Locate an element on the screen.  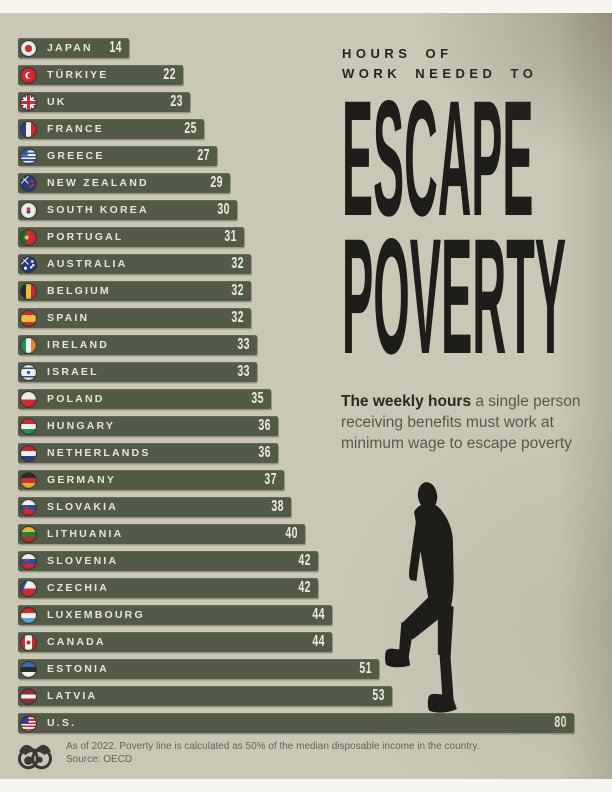
country-label: U.S. is located at coordinates (62, 723).